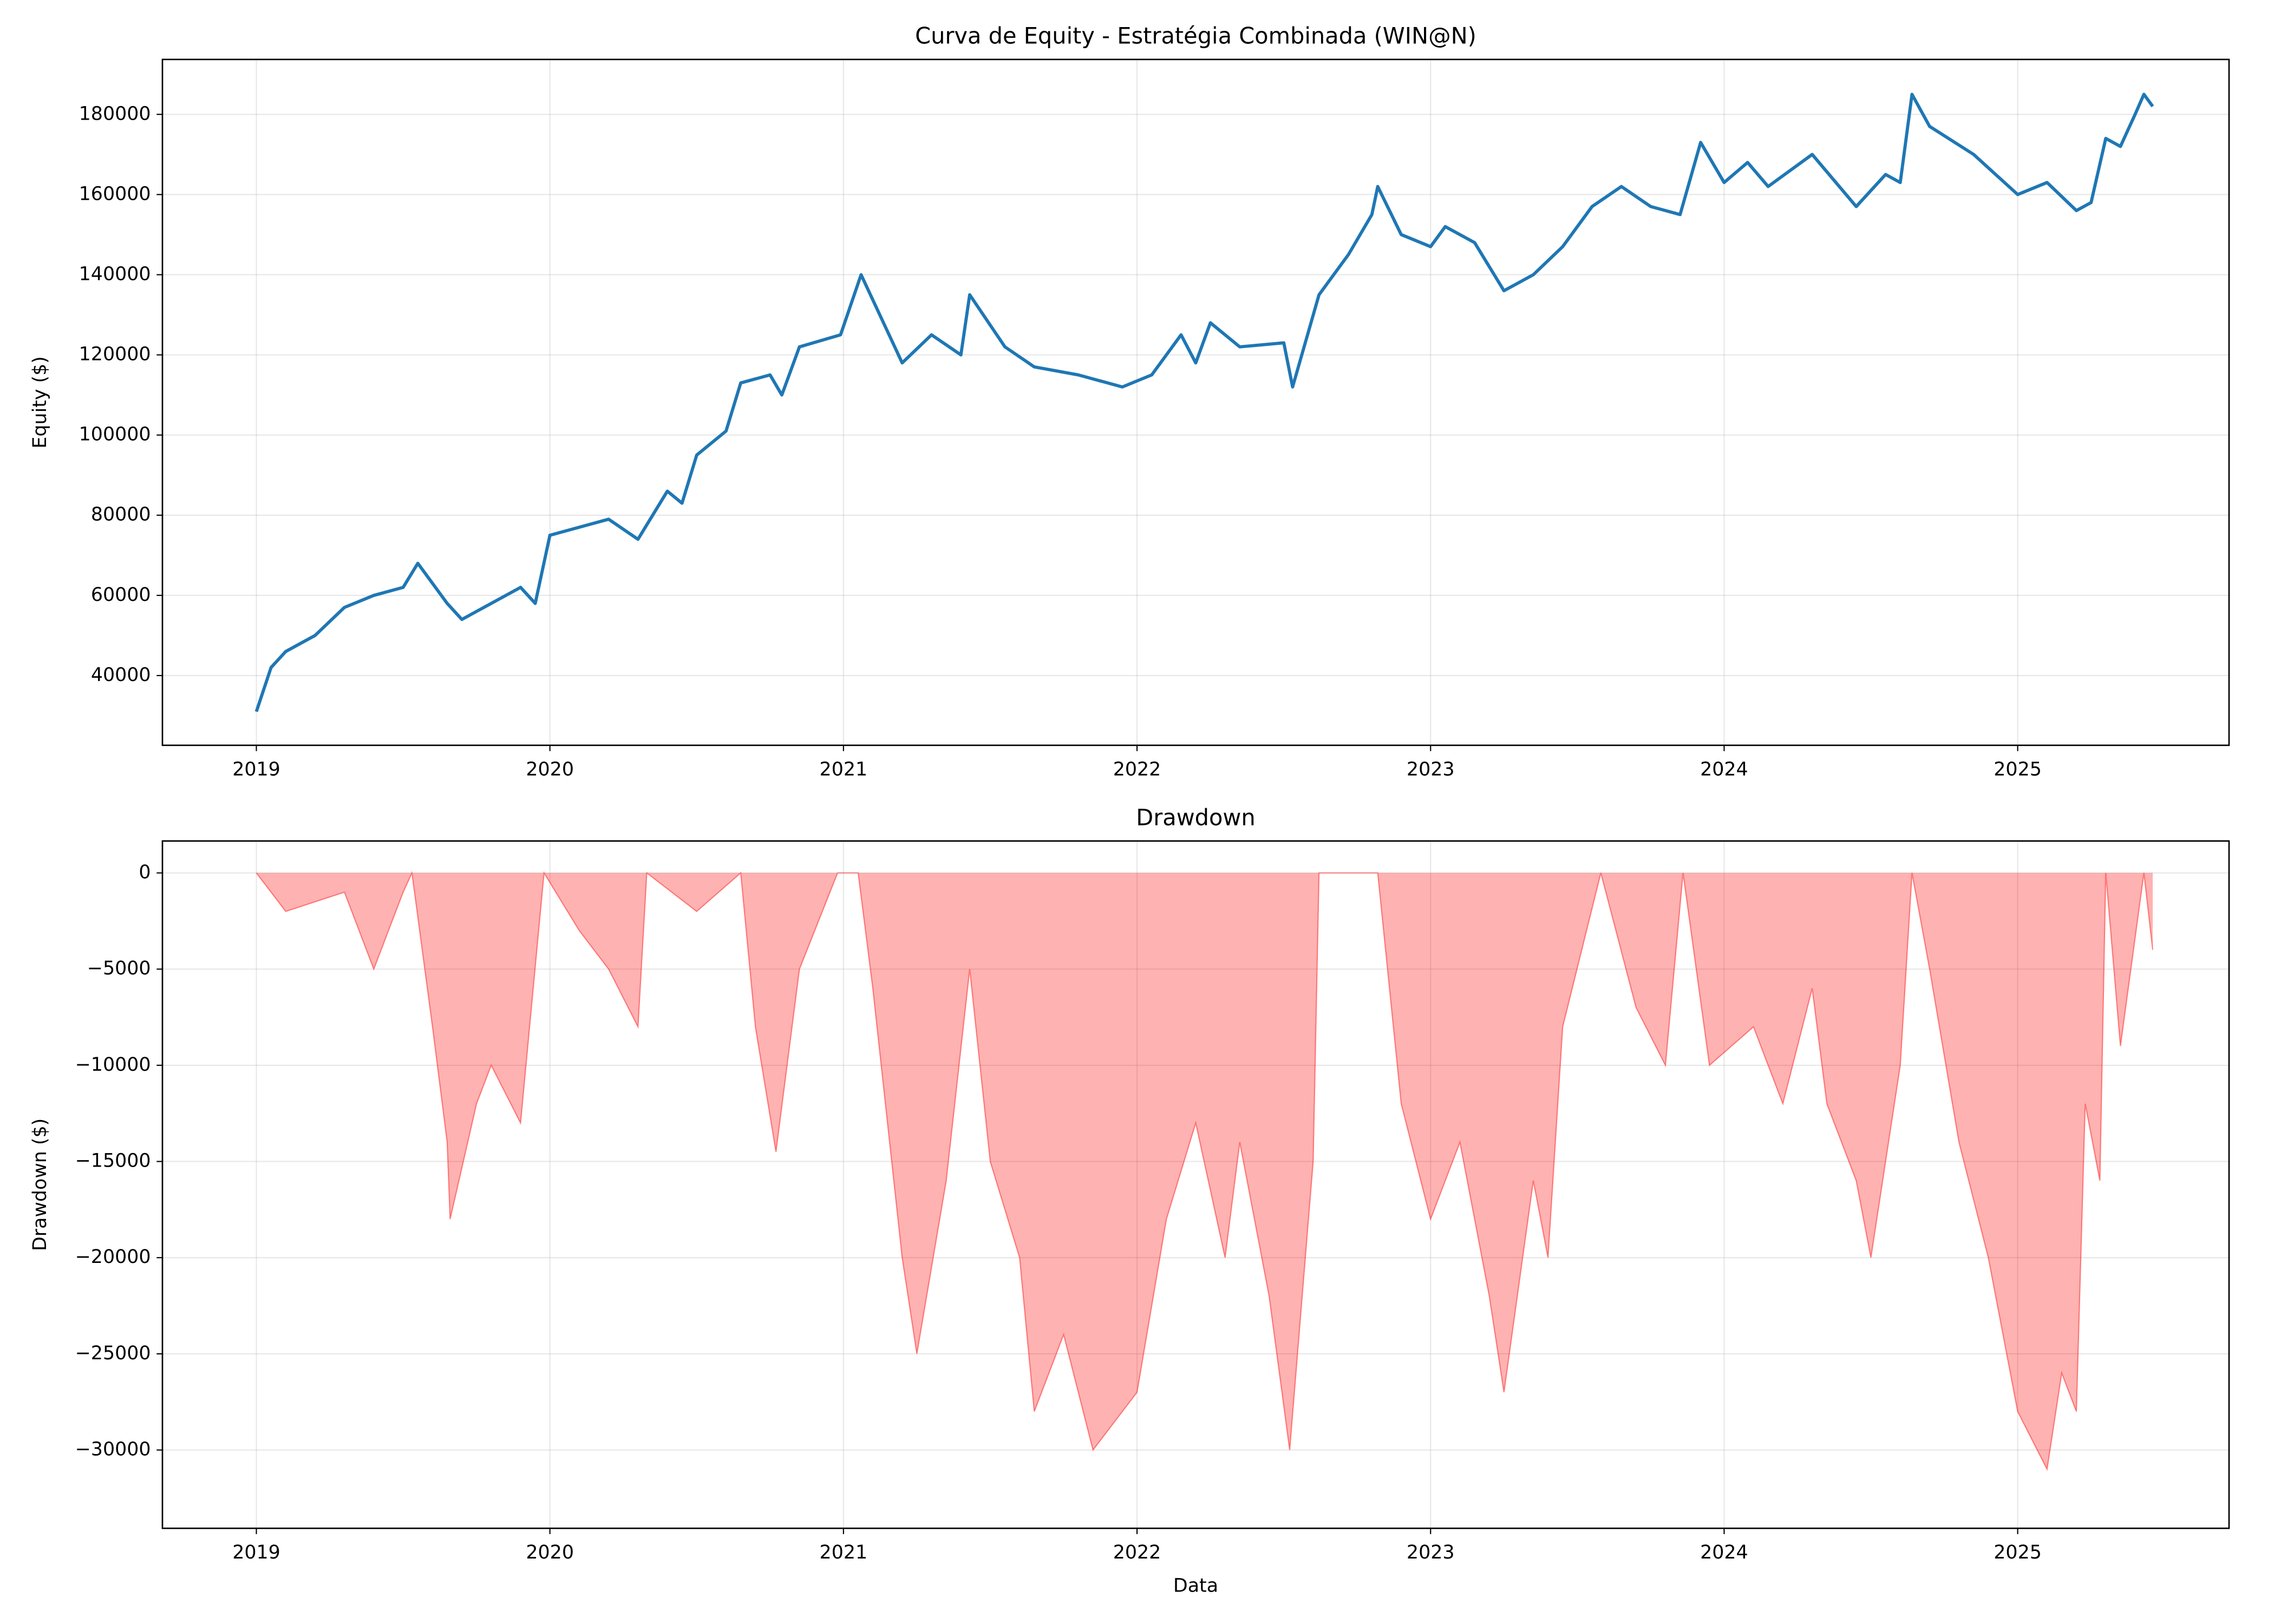 The height and width of the screenshot is (1624, 2274). I want to click on y-tick-label: 180000, so click(115, 114).